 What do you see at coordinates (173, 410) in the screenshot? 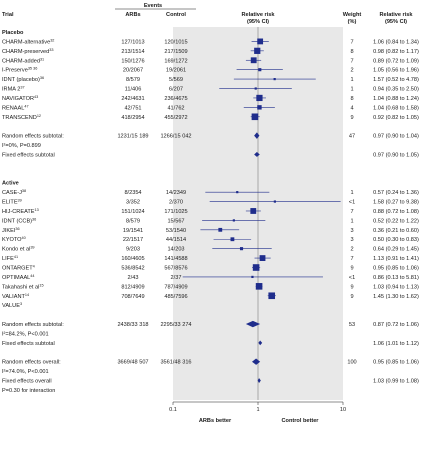
I see `tick-label: 0.1` at bounding box center [173, 410].